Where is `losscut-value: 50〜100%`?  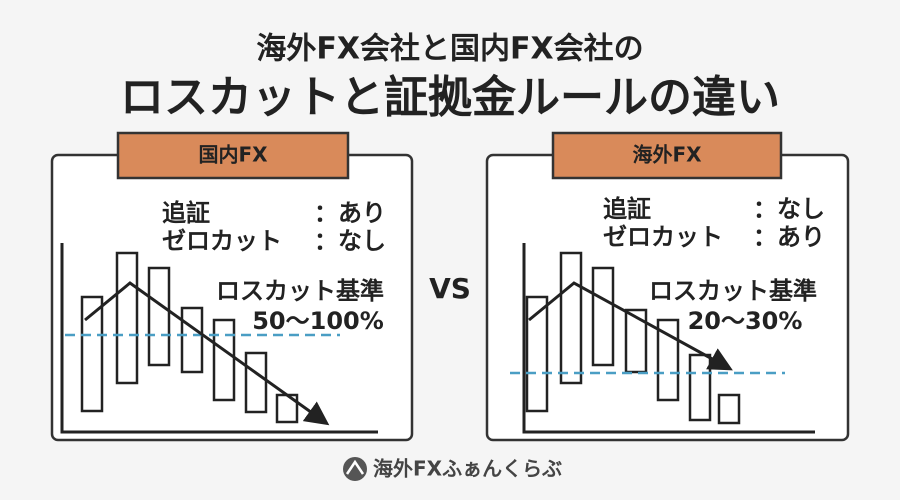 losscut-value: 50〜100% is located at coordinates (318, 321).